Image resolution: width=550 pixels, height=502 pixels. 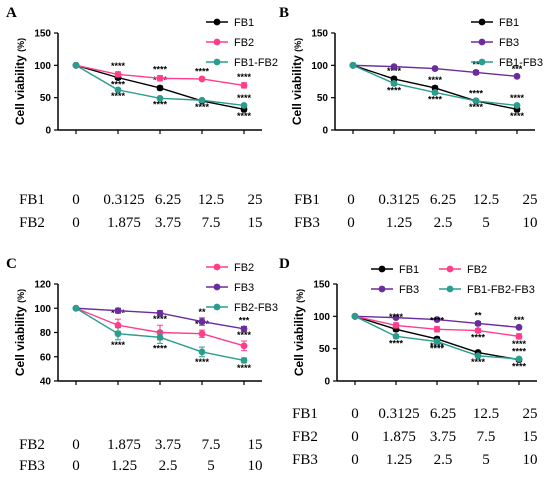 What do you see at coordinates (486, 223) in the screenshot?
I see `dose-value: 5` at bounding box center [486, 223].